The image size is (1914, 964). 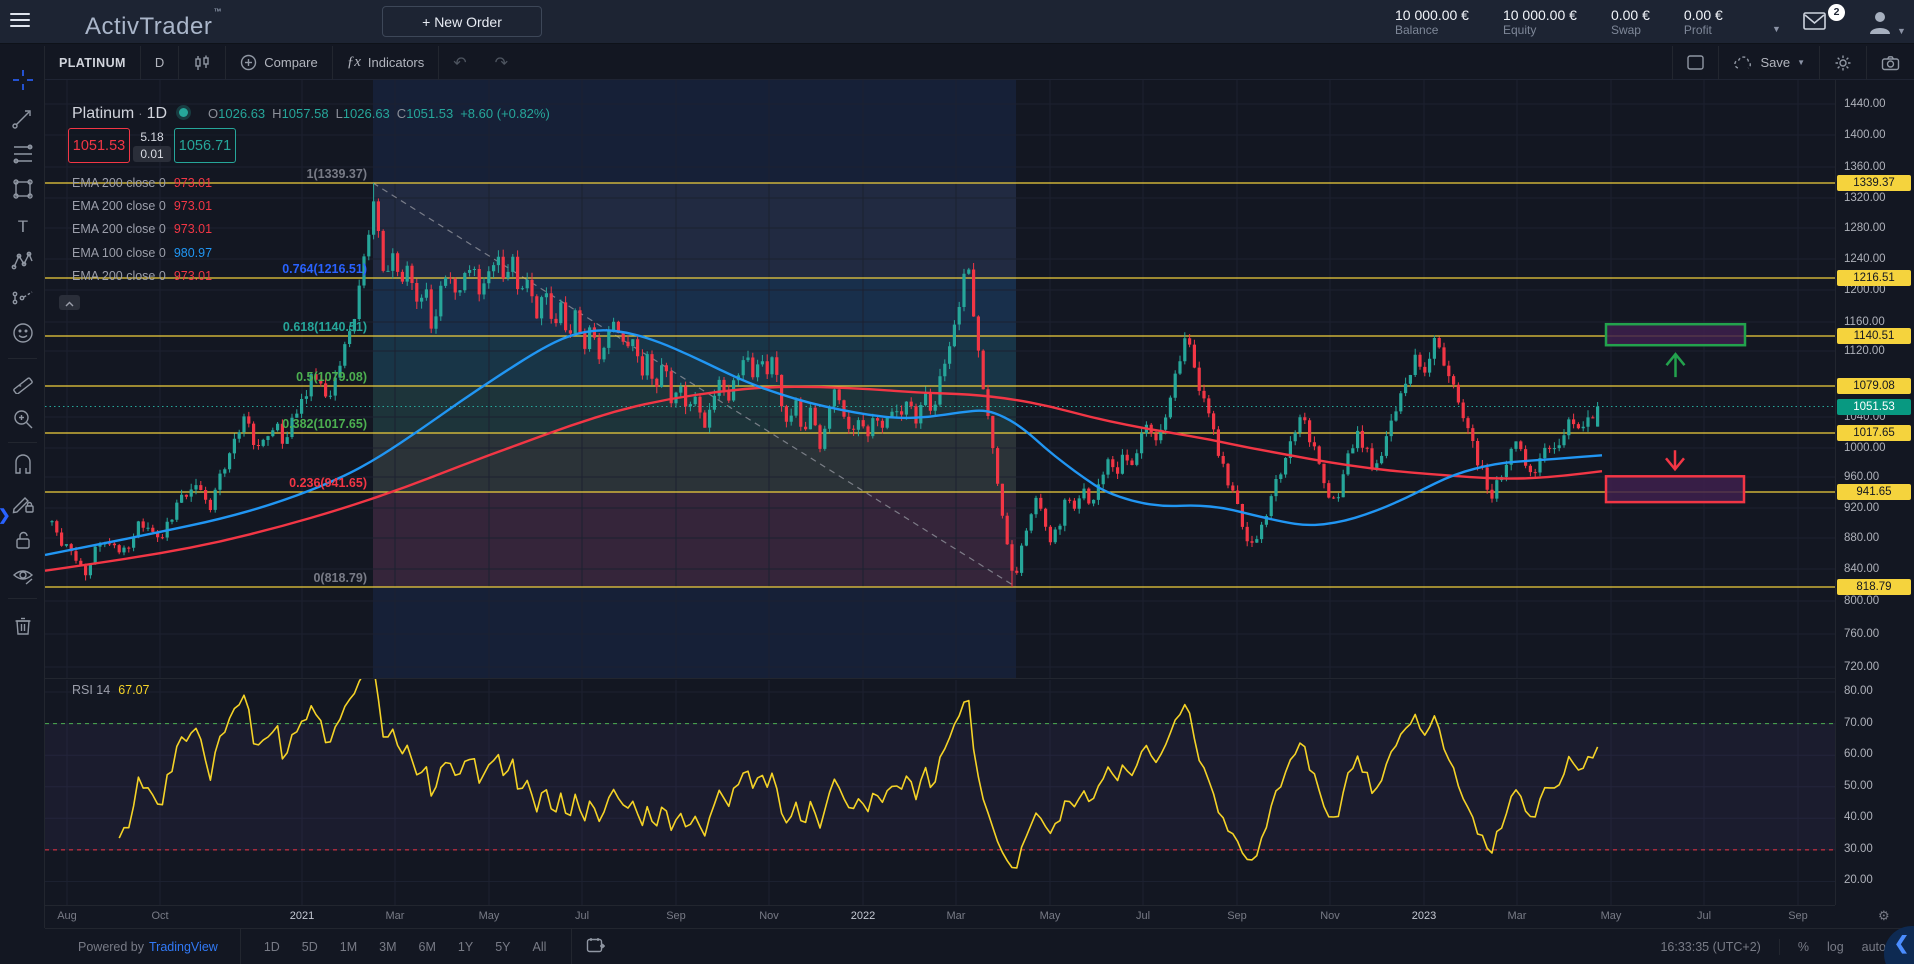 I want to click on range-button-3m: 3M, so click(x=388, y=946).